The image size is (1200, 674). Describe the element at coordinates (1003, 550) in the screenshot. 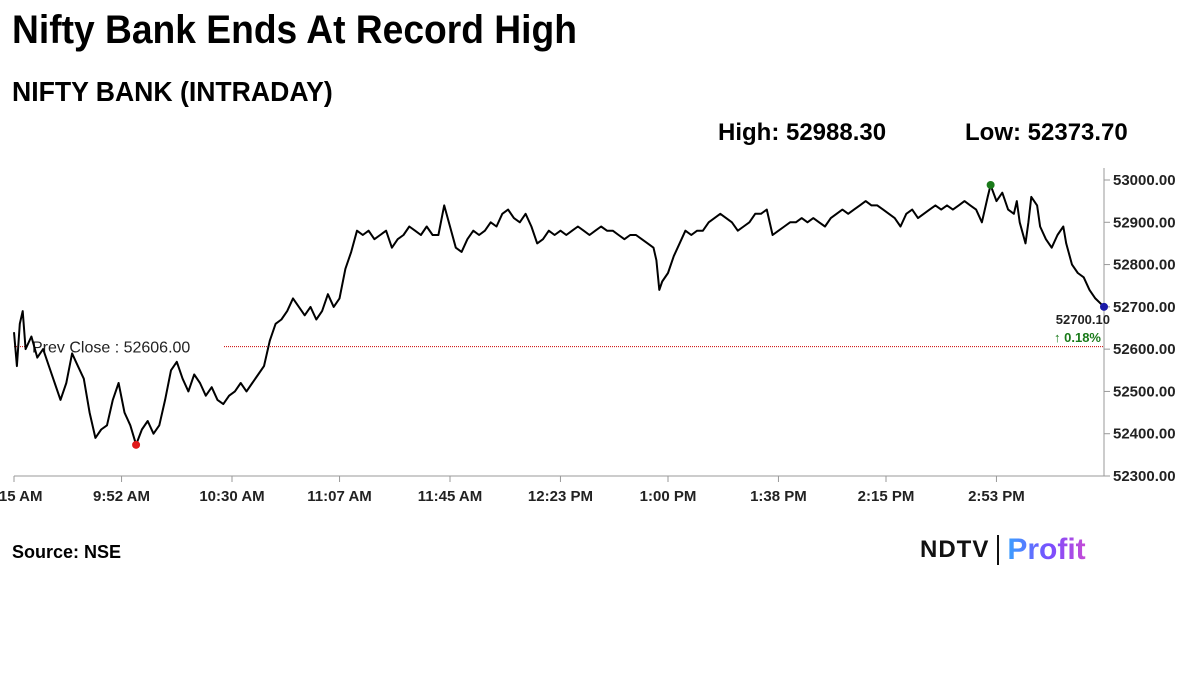

I see `ndtv-profit-logo: NDTV Profit` at that location.